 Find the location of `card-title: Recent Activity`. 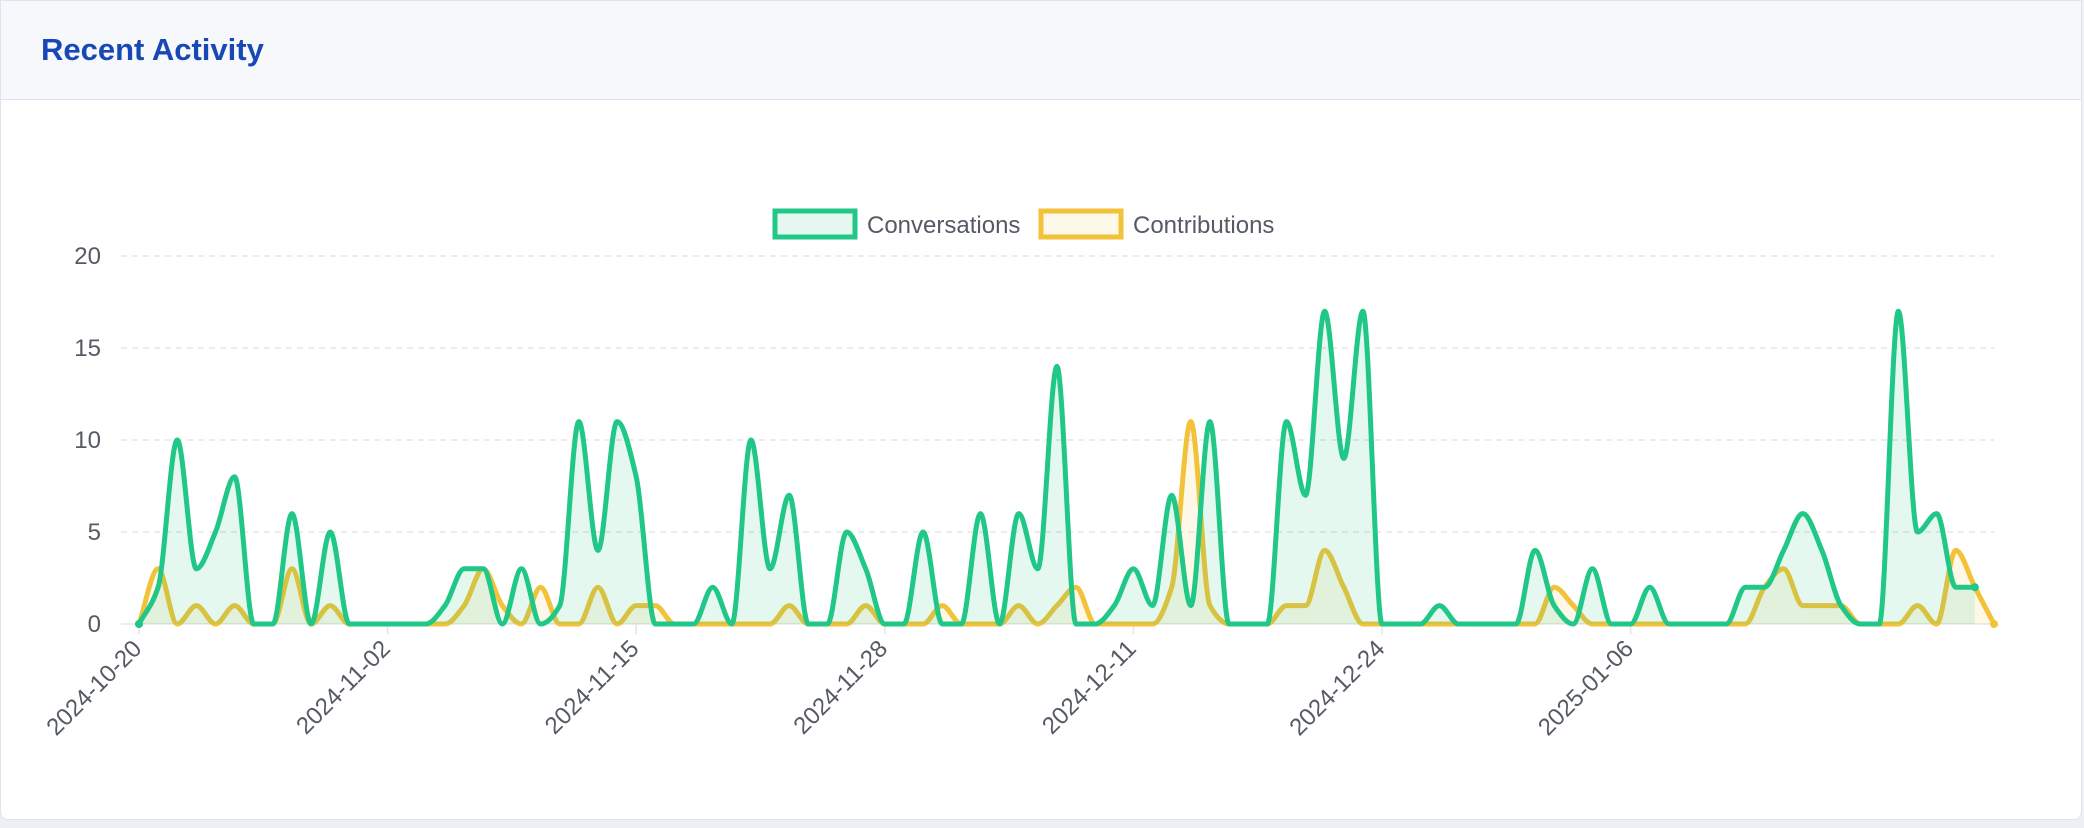

card-title: Recent Activity is located at coordinates (152, 49).